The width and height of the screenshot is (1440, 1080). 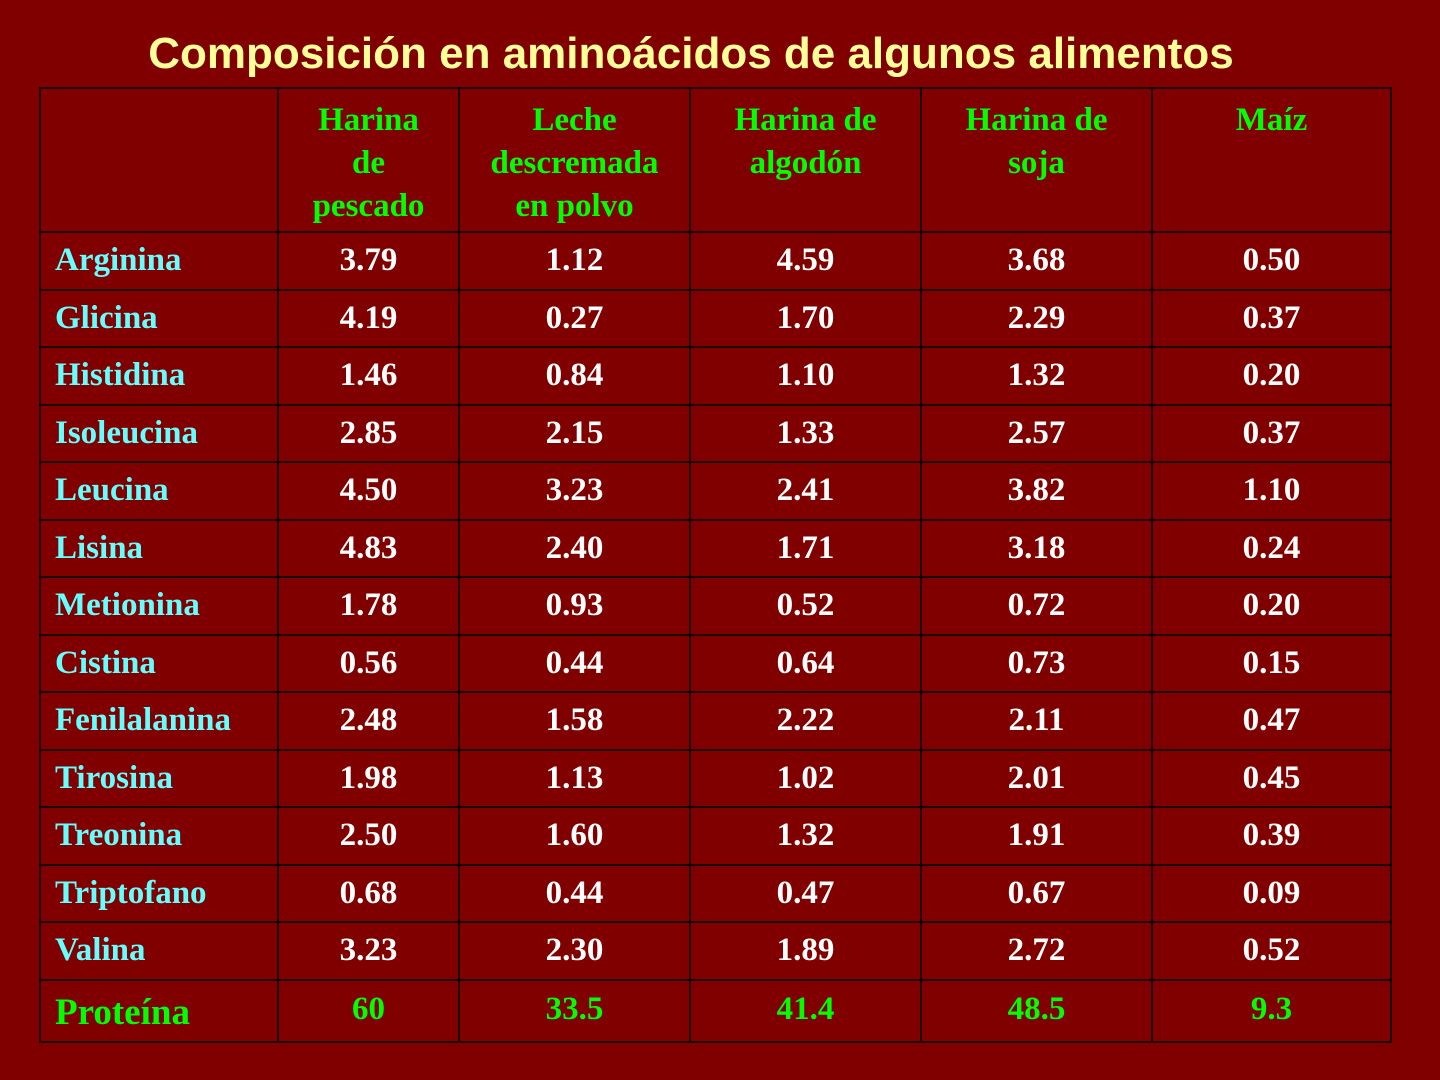 I want to click on value-cell: 1.13, so click(x=574, y=778).